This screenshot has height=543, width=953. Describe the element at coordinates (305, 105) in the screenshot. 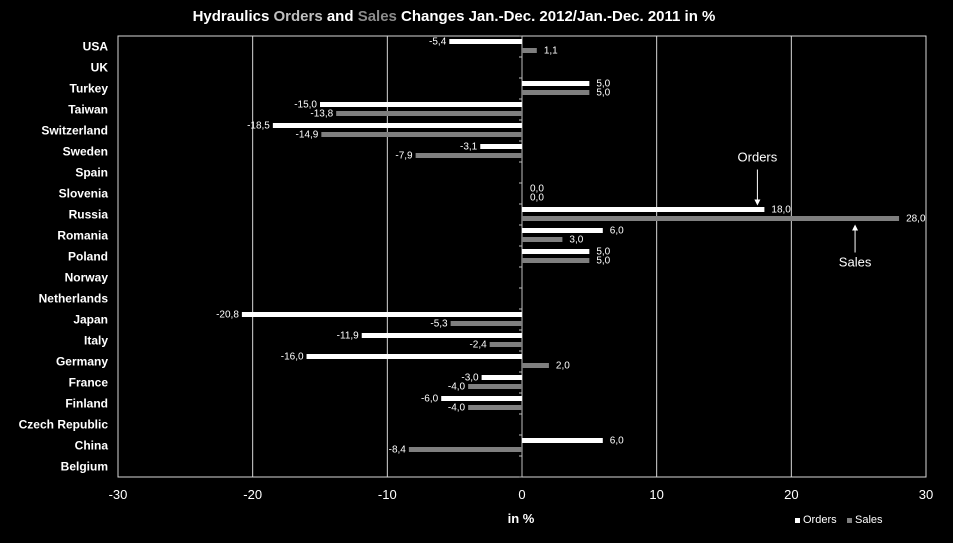

I see `data-label-orders: -15,0` at that location.